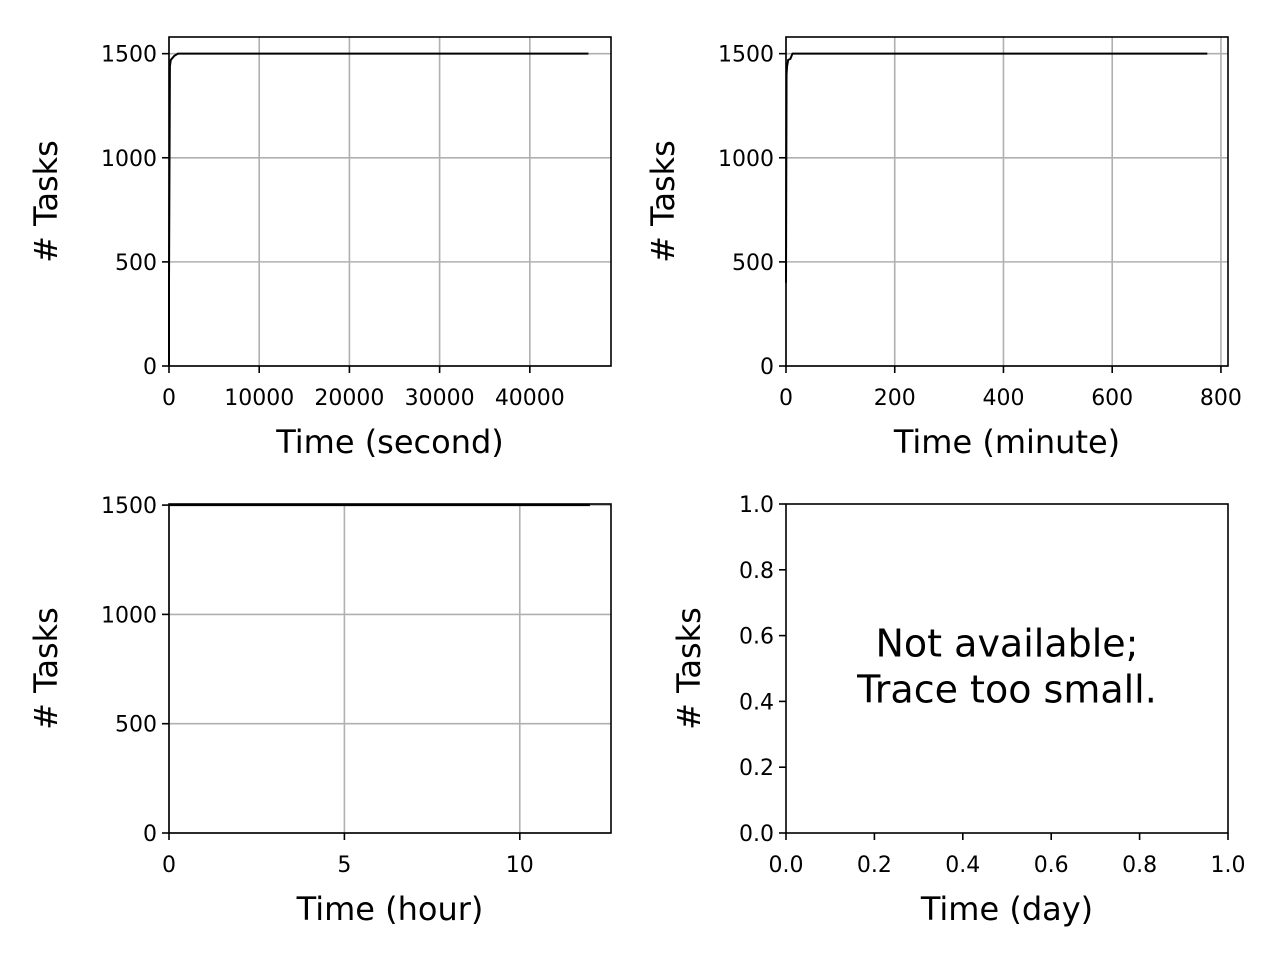 The image size is (1280, 960). I want to click on x-tick-label: 10000, so click(259, 398).